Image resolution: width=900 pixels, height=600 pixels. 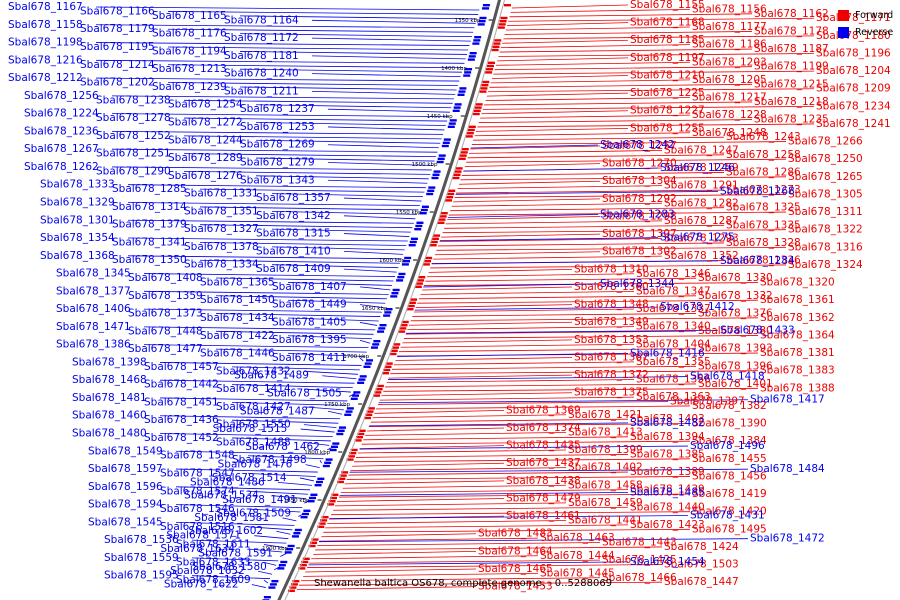 What do you see at coordinates (293, 251) in the screenshot?
I see `reverse-gene-label: Sbal678_1410` at bounding box center [293, 251].